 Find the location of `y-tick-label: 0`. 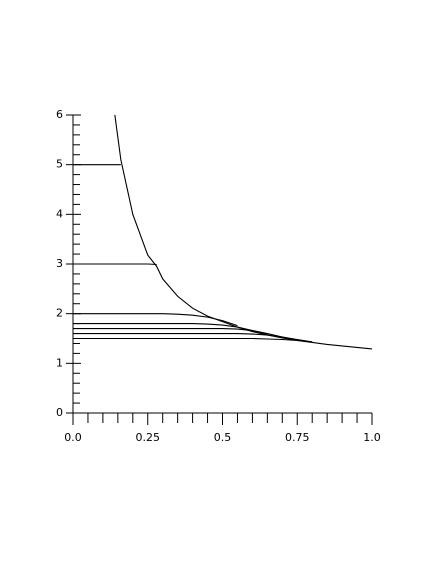

y-tick-label: 0 is located at coordinates (59, 412).